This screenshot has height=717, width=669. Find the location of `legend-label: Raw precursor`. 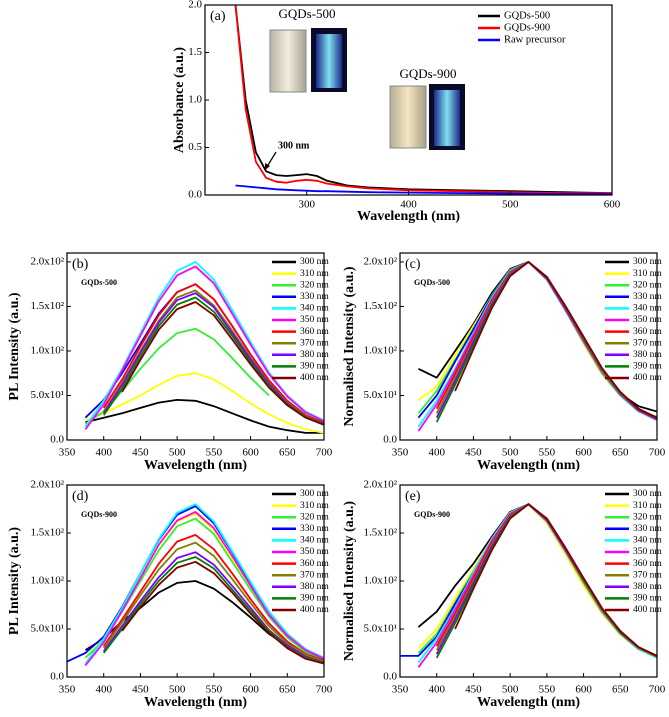

legend-label: Raw precursor is located at coordinates (535, 39).